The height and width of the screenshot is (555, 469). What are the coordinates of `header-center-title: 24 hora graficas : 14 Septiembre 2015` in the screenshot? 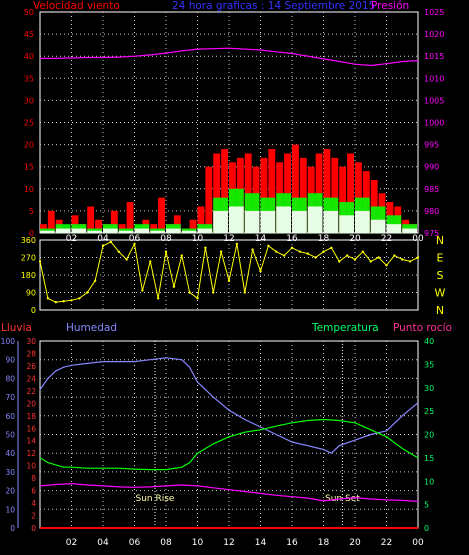 It's located at (273, 6).